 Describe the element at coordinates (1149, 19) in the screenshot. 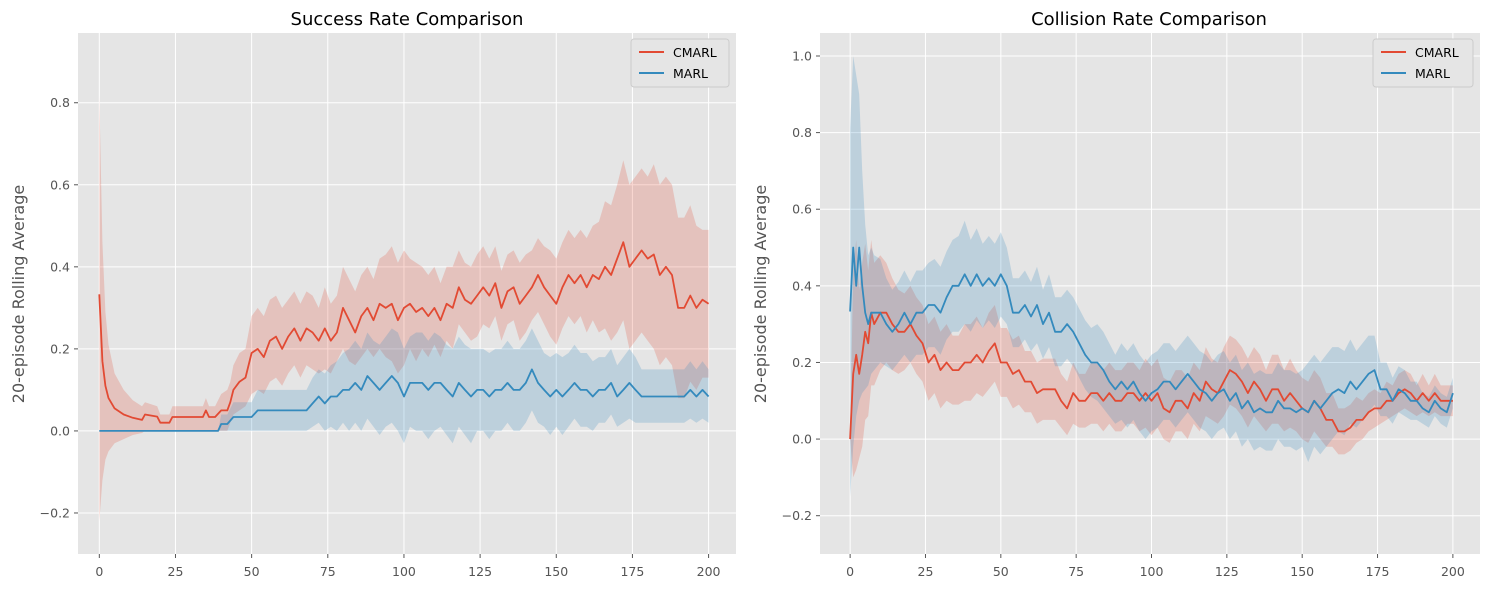

I see `chart-title: Collision Rate Comparison` at that location.